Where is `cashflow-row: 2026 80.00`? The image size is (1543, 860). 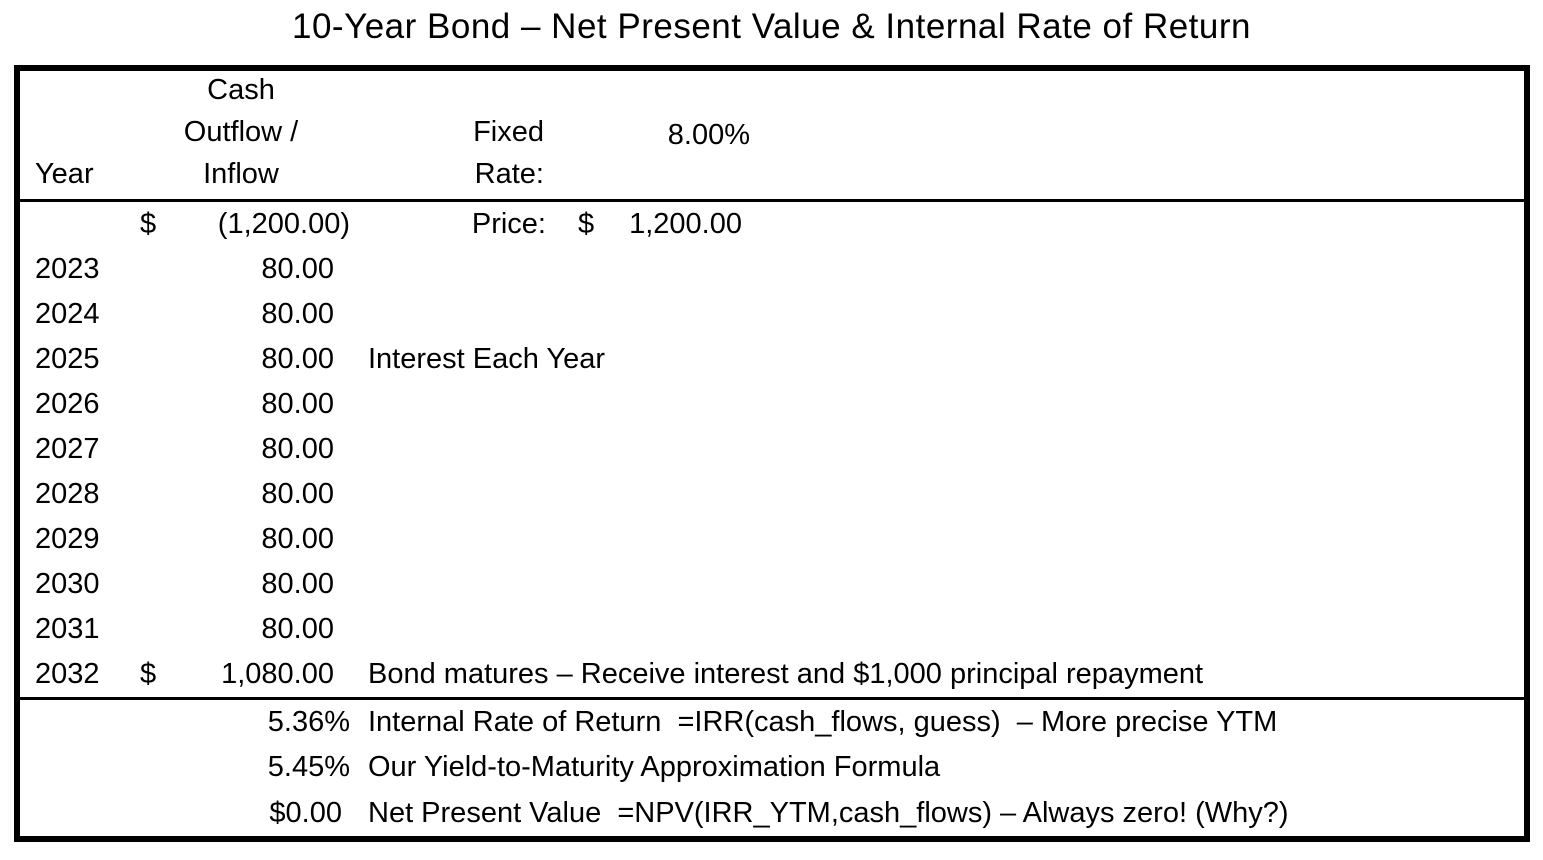 cashflow-row: 2026 80.00 is located at coordinates (772, 404).